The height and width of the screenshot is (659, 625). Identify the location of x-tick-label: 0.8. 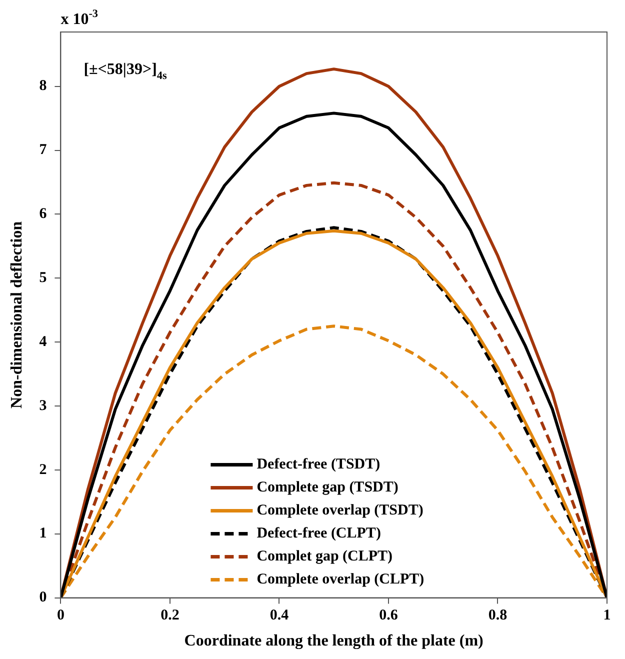
(498, 616).